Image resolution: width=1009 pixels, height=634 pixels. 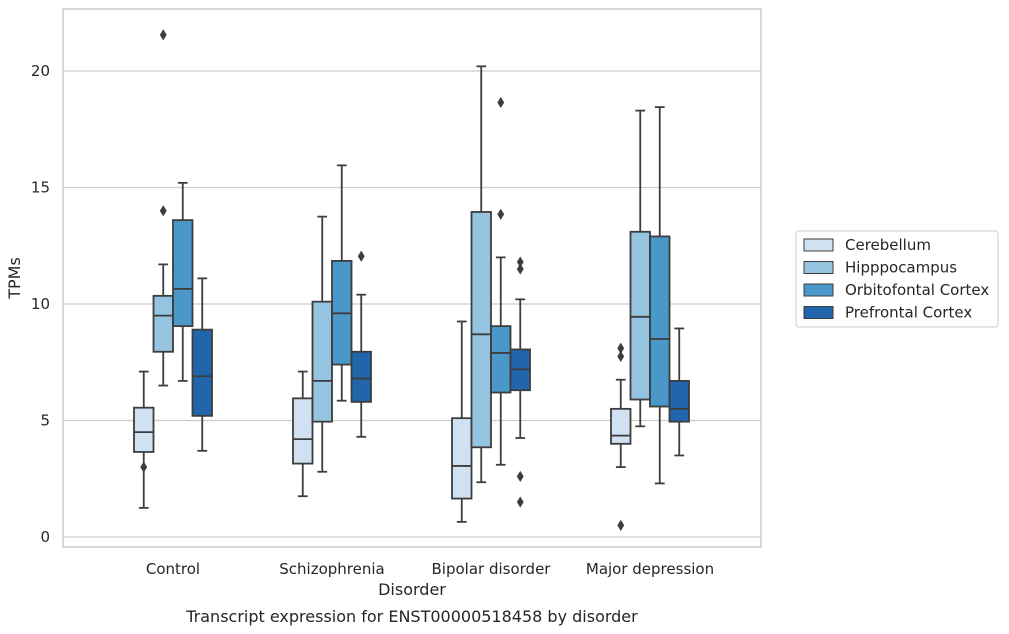 What do you see at coordinates (331, 569) in the screenshot?
I see `x-tick-label: Schizophrenia` at bounding box center [331, 569].